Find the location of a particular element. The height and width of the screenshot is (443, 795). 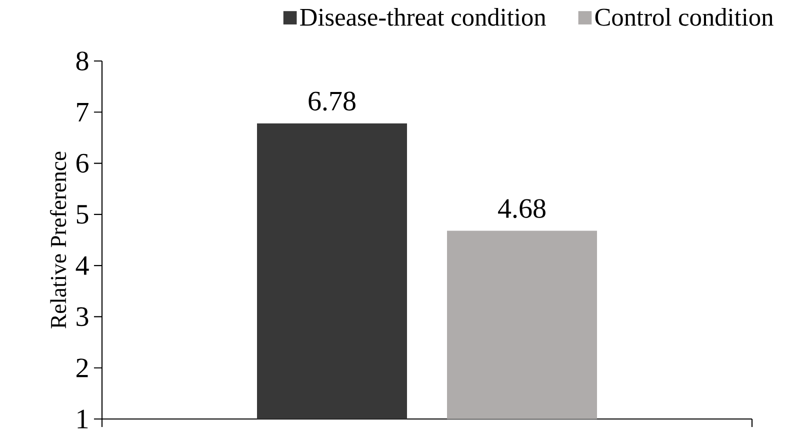

y-tick-label: 4 is located at coordinates (82, 265).